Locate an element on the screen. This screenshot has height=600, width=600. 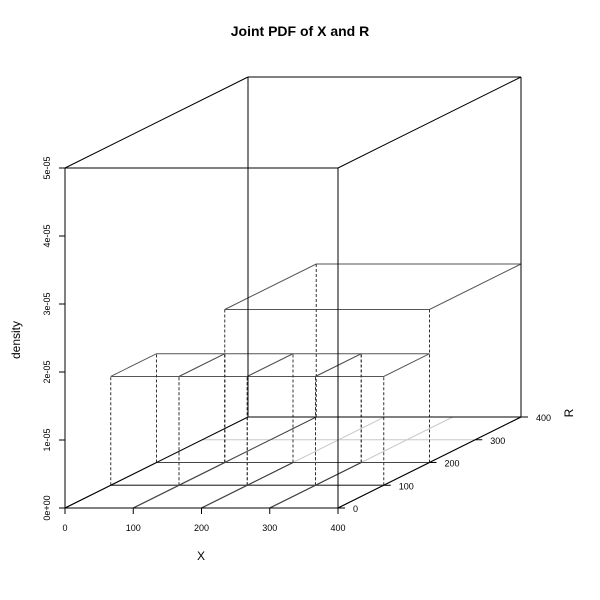
density-tick-label: 4e-05 is located at coordinates (47, 235).